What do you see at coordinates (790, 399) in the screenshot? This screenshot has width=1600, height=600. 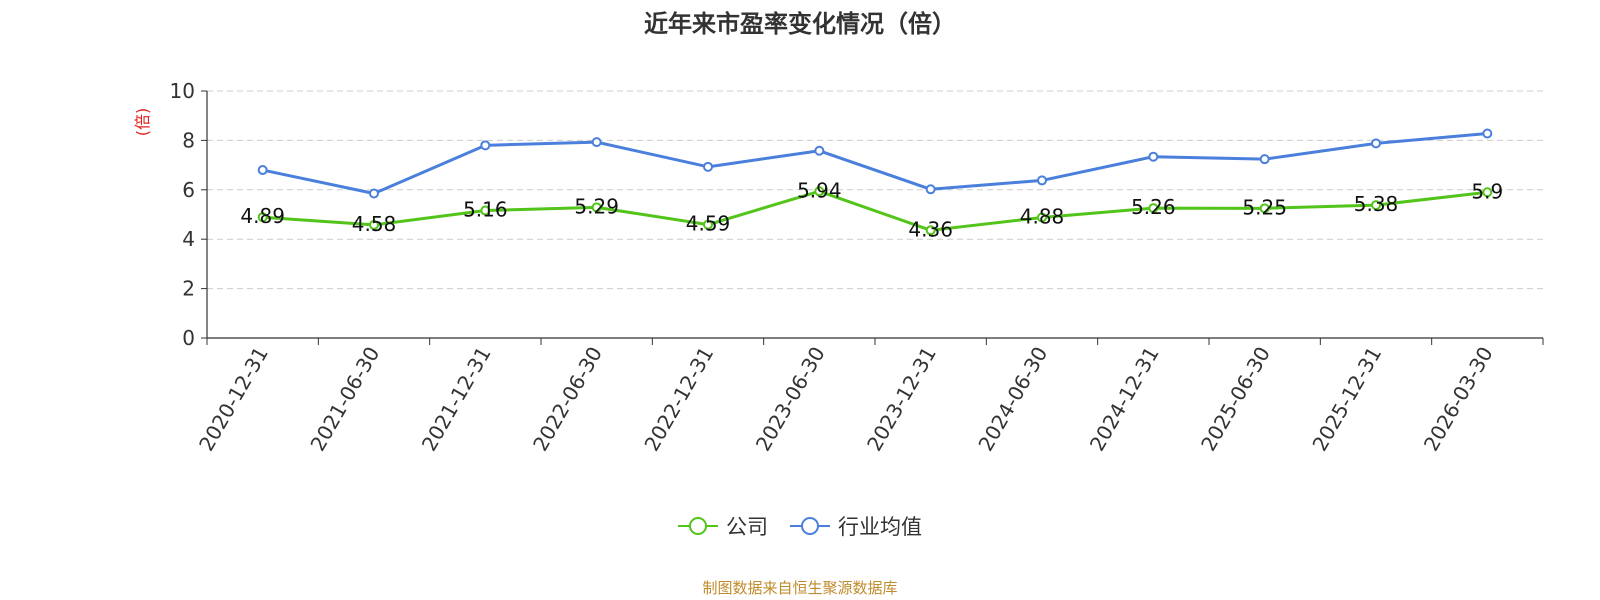 I see `x-tick-label: 2023-06-30` at bounding box center [790, 399].